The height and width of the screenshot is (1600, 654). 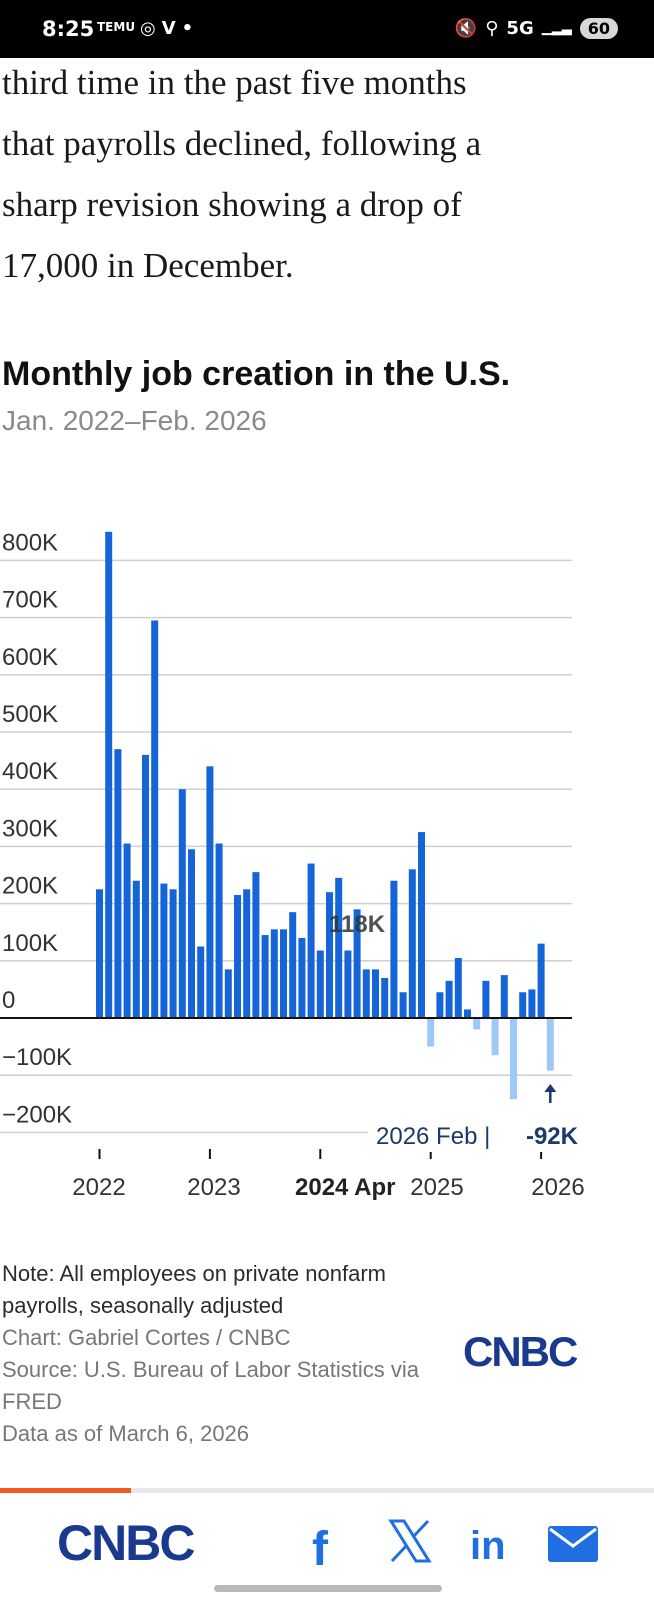 What do you see at coordinates (242, 143) in the screenshot?
I see `article-line: that payrolls declined, following a` at bounding box center [242, 143].